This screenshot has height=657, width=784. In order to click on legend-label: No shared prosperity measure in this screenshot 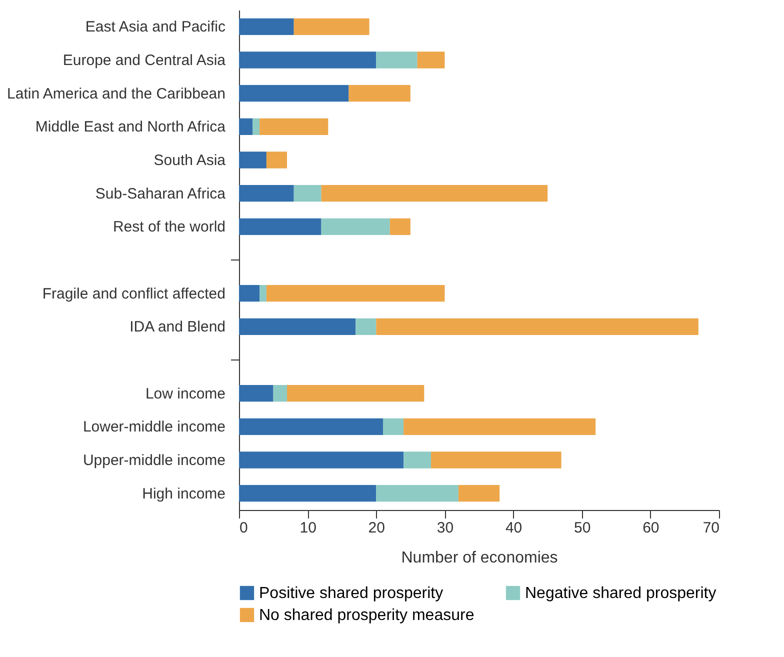, I will do `click(366, 615)`.